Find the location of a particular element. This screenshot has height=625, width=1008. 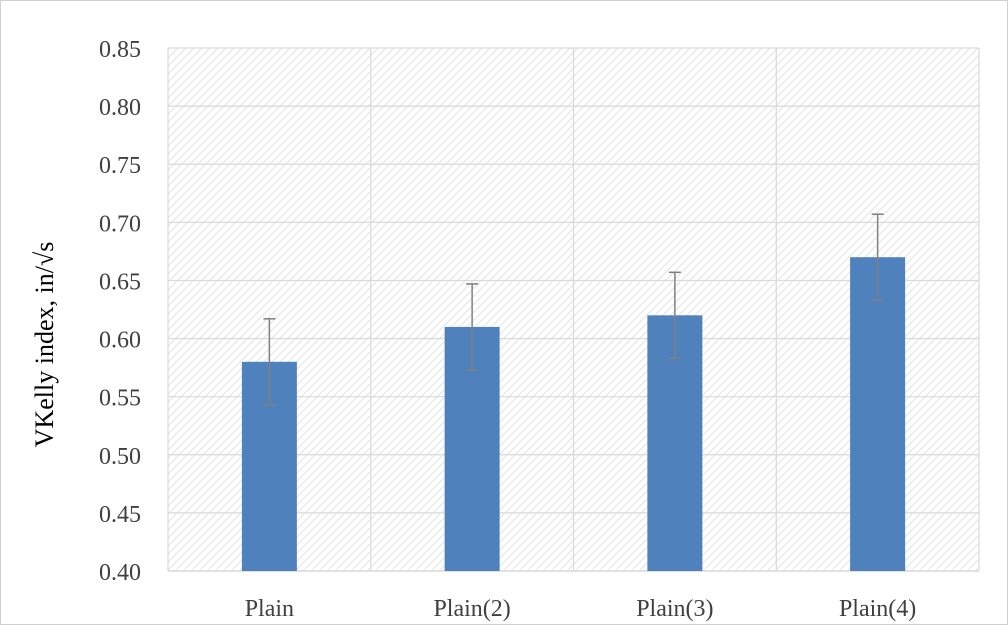

y-tick-label: 0.75 is located at coordinates (120, 166).